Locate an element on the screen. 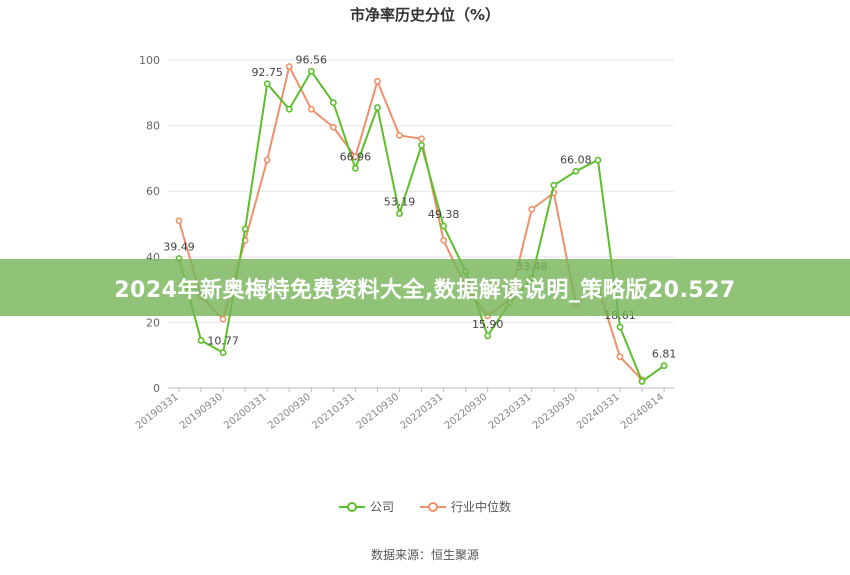  x-tick-label: 20200331 is located at coordinates (245, 412).